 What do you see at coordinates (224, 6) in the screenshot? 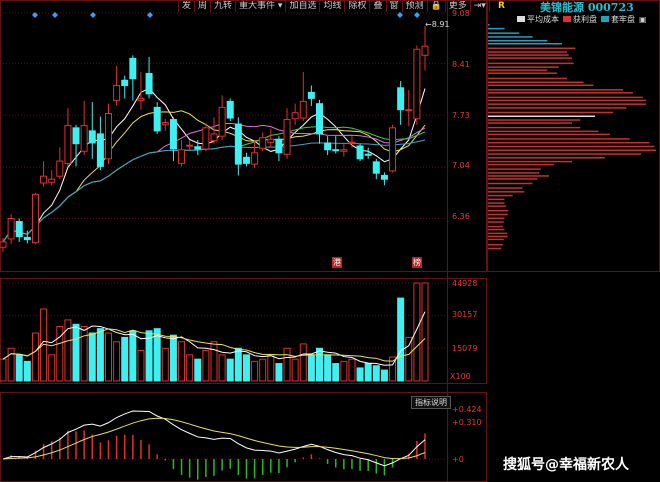
I see `toolbar-item: 九转` at bounding box center [224, 6].